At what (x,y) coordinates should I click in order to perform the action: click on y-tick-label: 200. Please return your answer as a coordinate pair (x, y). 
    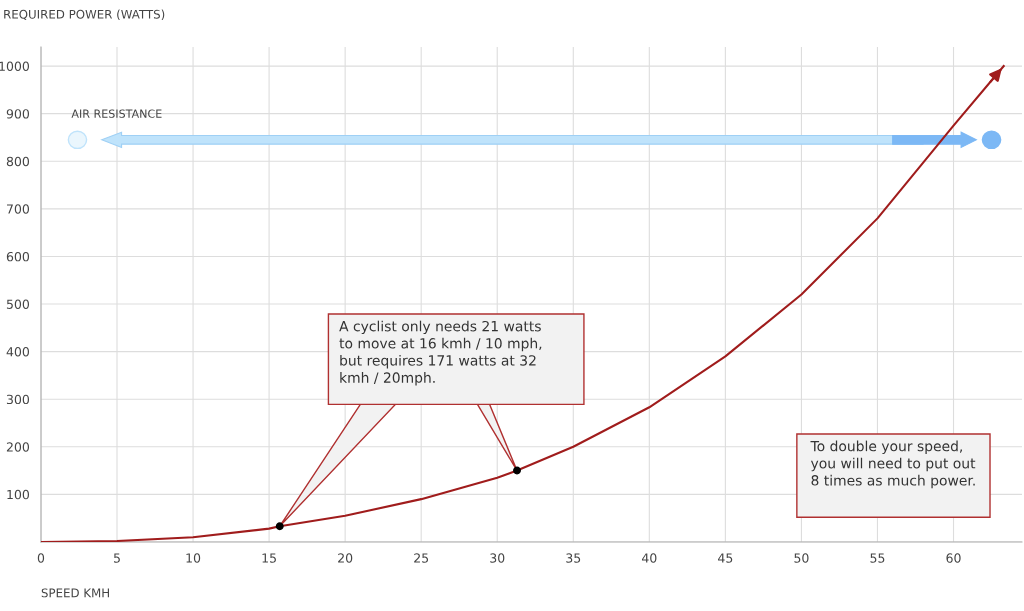
    Looking at the image, I should click on (18, 447).